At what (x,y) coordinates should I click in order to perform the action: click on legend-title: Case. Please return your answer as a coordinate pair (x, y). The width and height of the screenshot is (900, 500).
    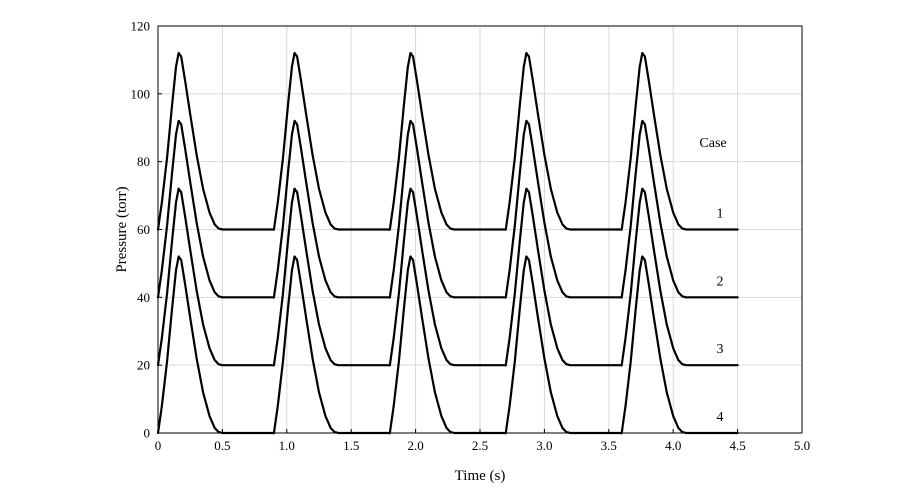
    Looking at the image, I should click on (712, 143).